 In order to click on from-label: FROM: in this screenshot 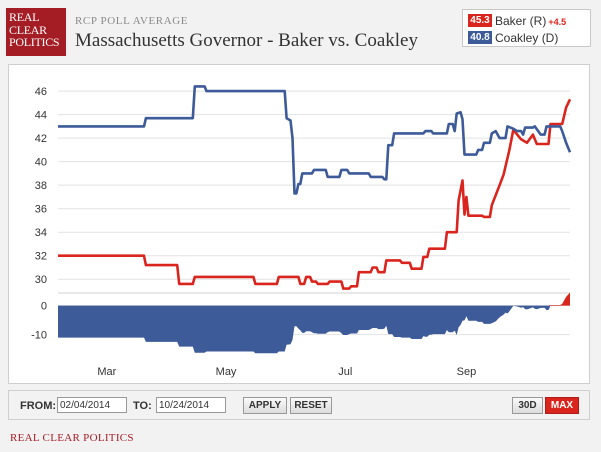, I will do `click(38, 406)`.